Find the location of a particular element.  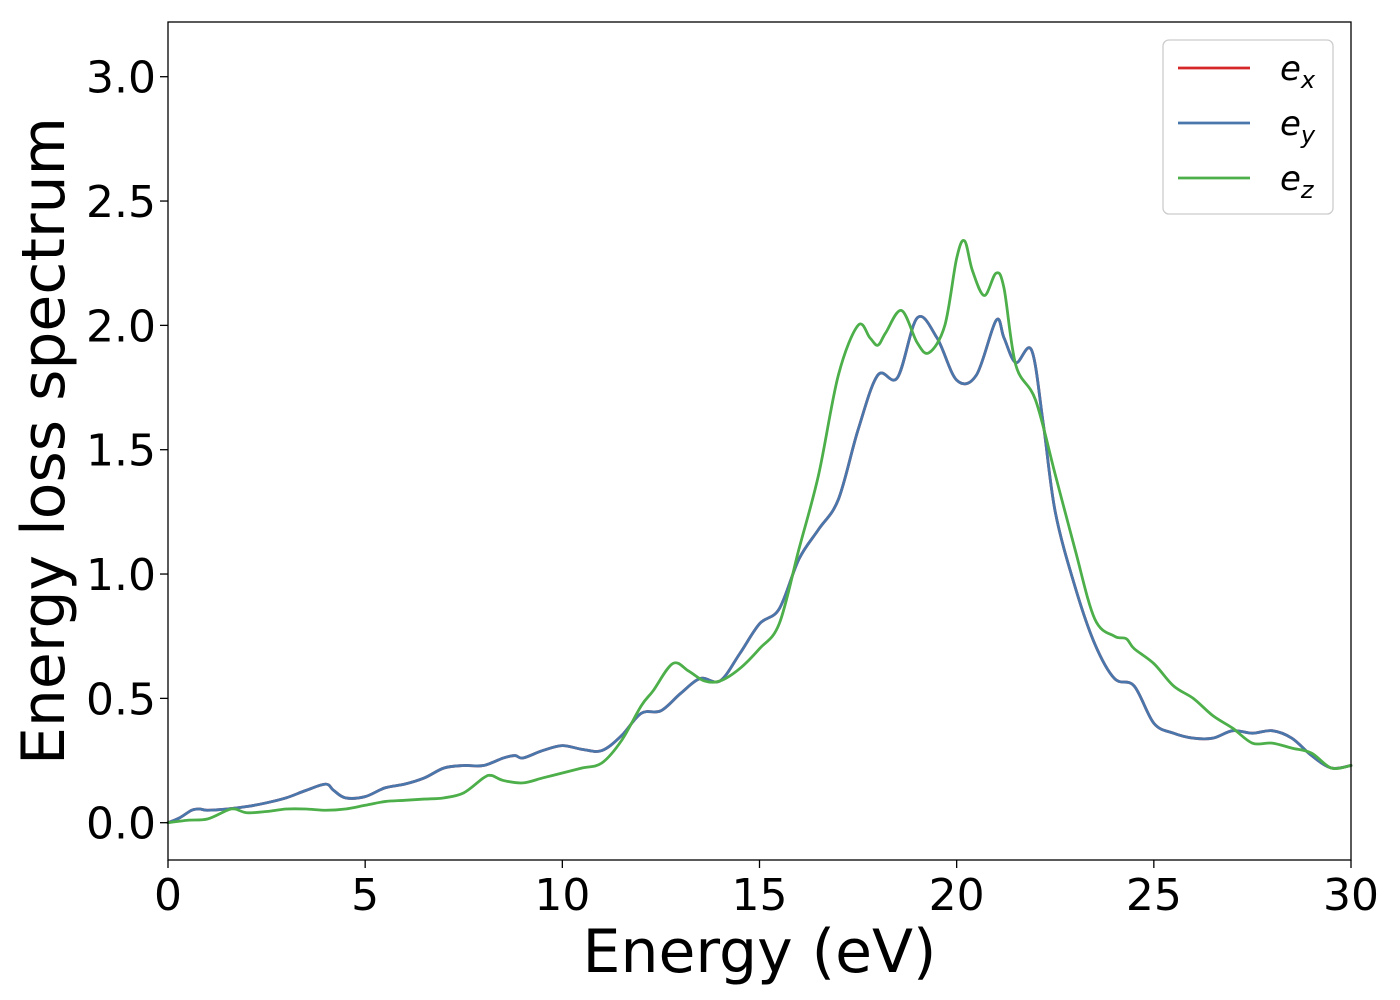

x-tick-label: 25 is located at coordinates (1154, 895).